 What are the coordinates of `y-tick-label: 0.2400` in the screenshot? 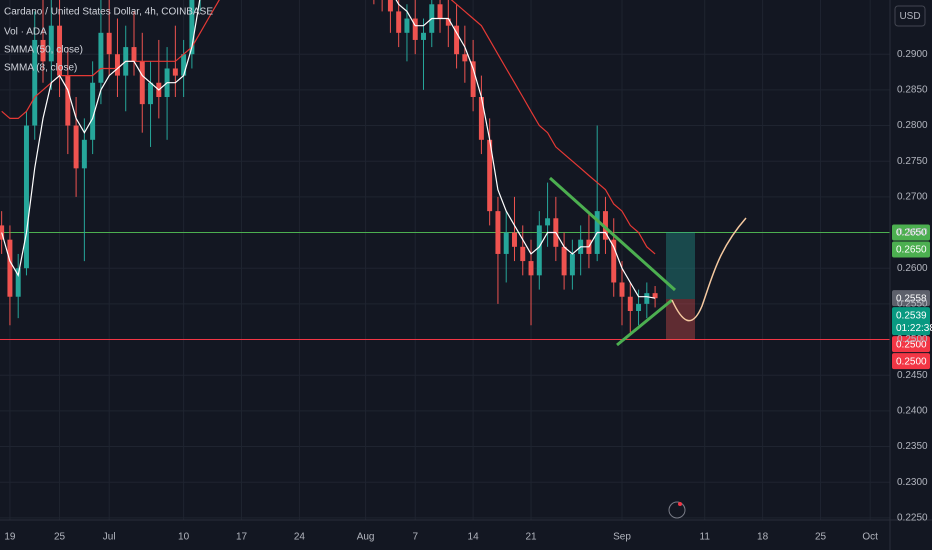 It's located at (912, 411).